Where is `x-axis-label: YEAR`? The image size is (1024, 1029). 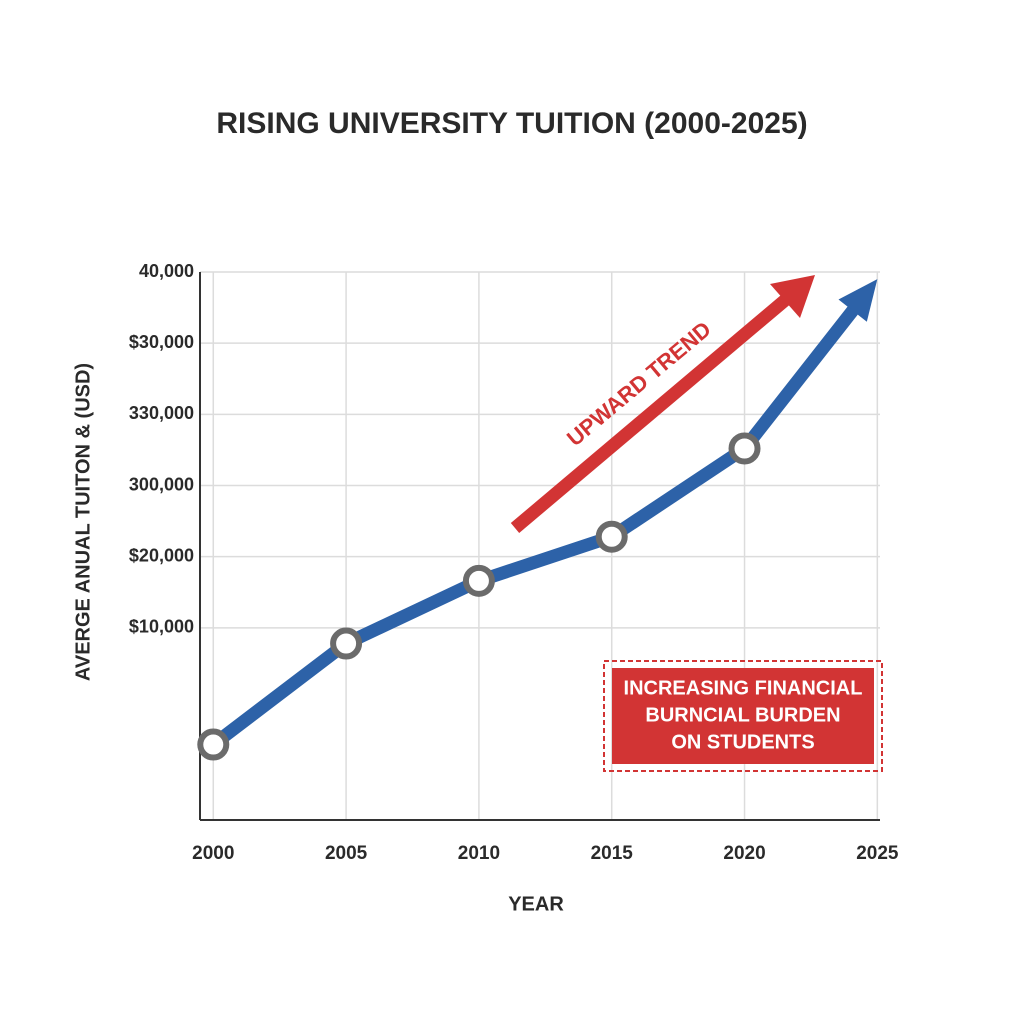
x-axis-label: YEAR is located at coordinates (536, 904).